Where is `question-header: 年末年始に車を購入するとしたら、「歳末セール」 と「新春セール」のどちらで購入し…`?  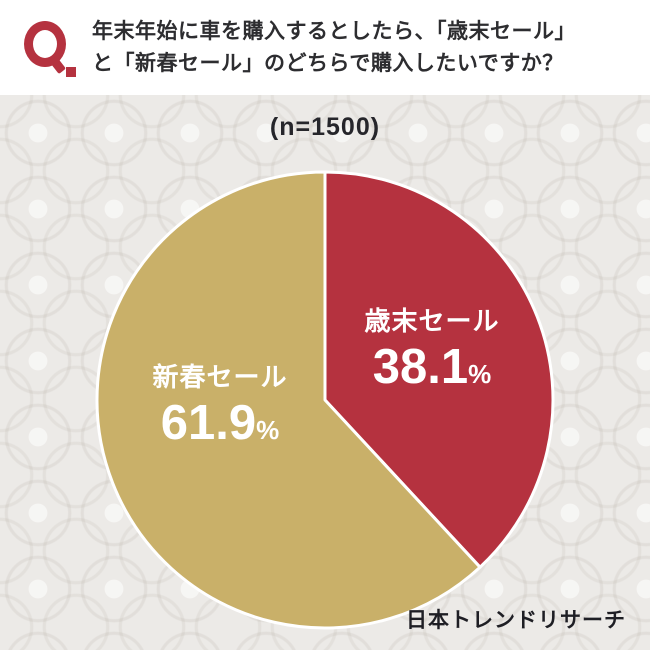 question-header: 年末年始に車を購入するとしたら、「歳末セール」 と「新春セール」のどちらで購入し… is located at coordinates (325, 47).